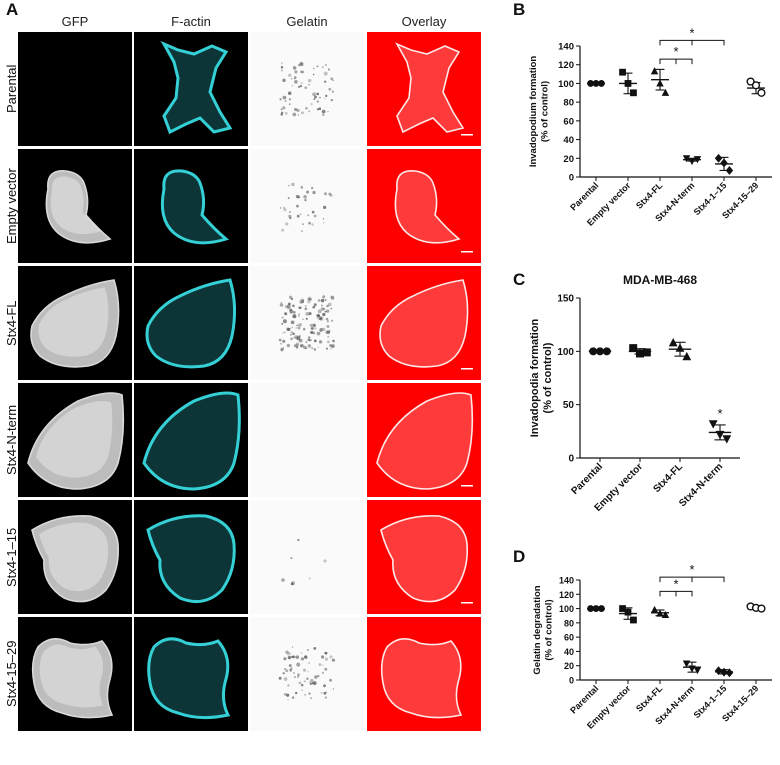  What do you see at coordinates (533, 112) in the screenshot?
I see `y-axis-label-line-1: Invadopodium formation` at bounding box center [533, 112].